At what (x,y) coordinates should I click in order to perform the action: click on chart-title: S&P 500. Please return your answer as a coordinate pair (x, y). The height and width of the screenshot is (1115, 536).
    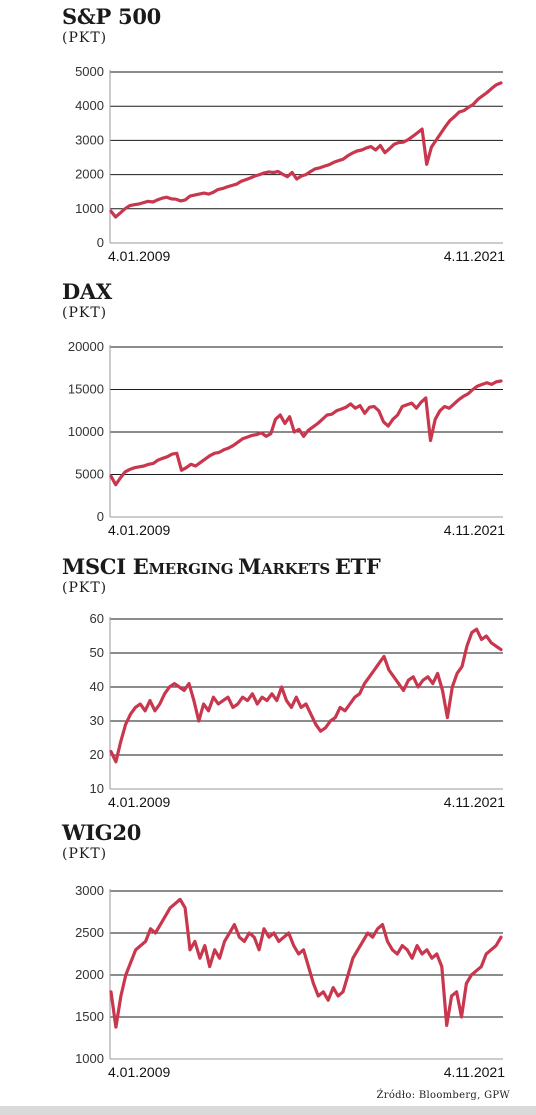
    Looking at the image, I should click on (111, 16).